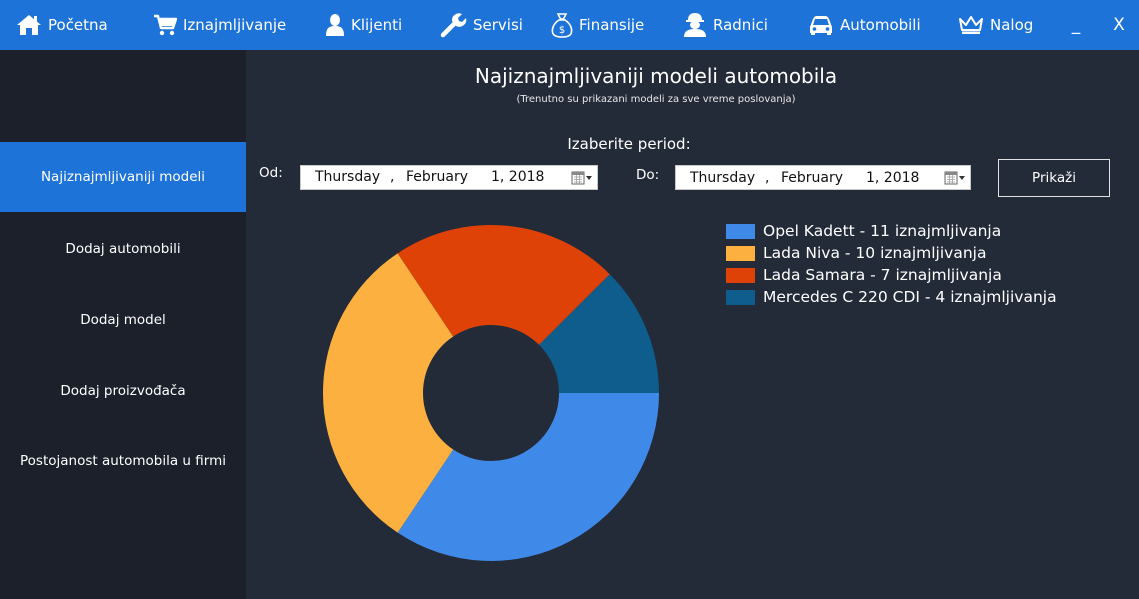 Image resolution: width=1139 pixels, height=599 pixels. What do you see at coordinates (1076, 25) in the screenshot?
I see `minimize-button: _` at bounding box center [1076, 25].